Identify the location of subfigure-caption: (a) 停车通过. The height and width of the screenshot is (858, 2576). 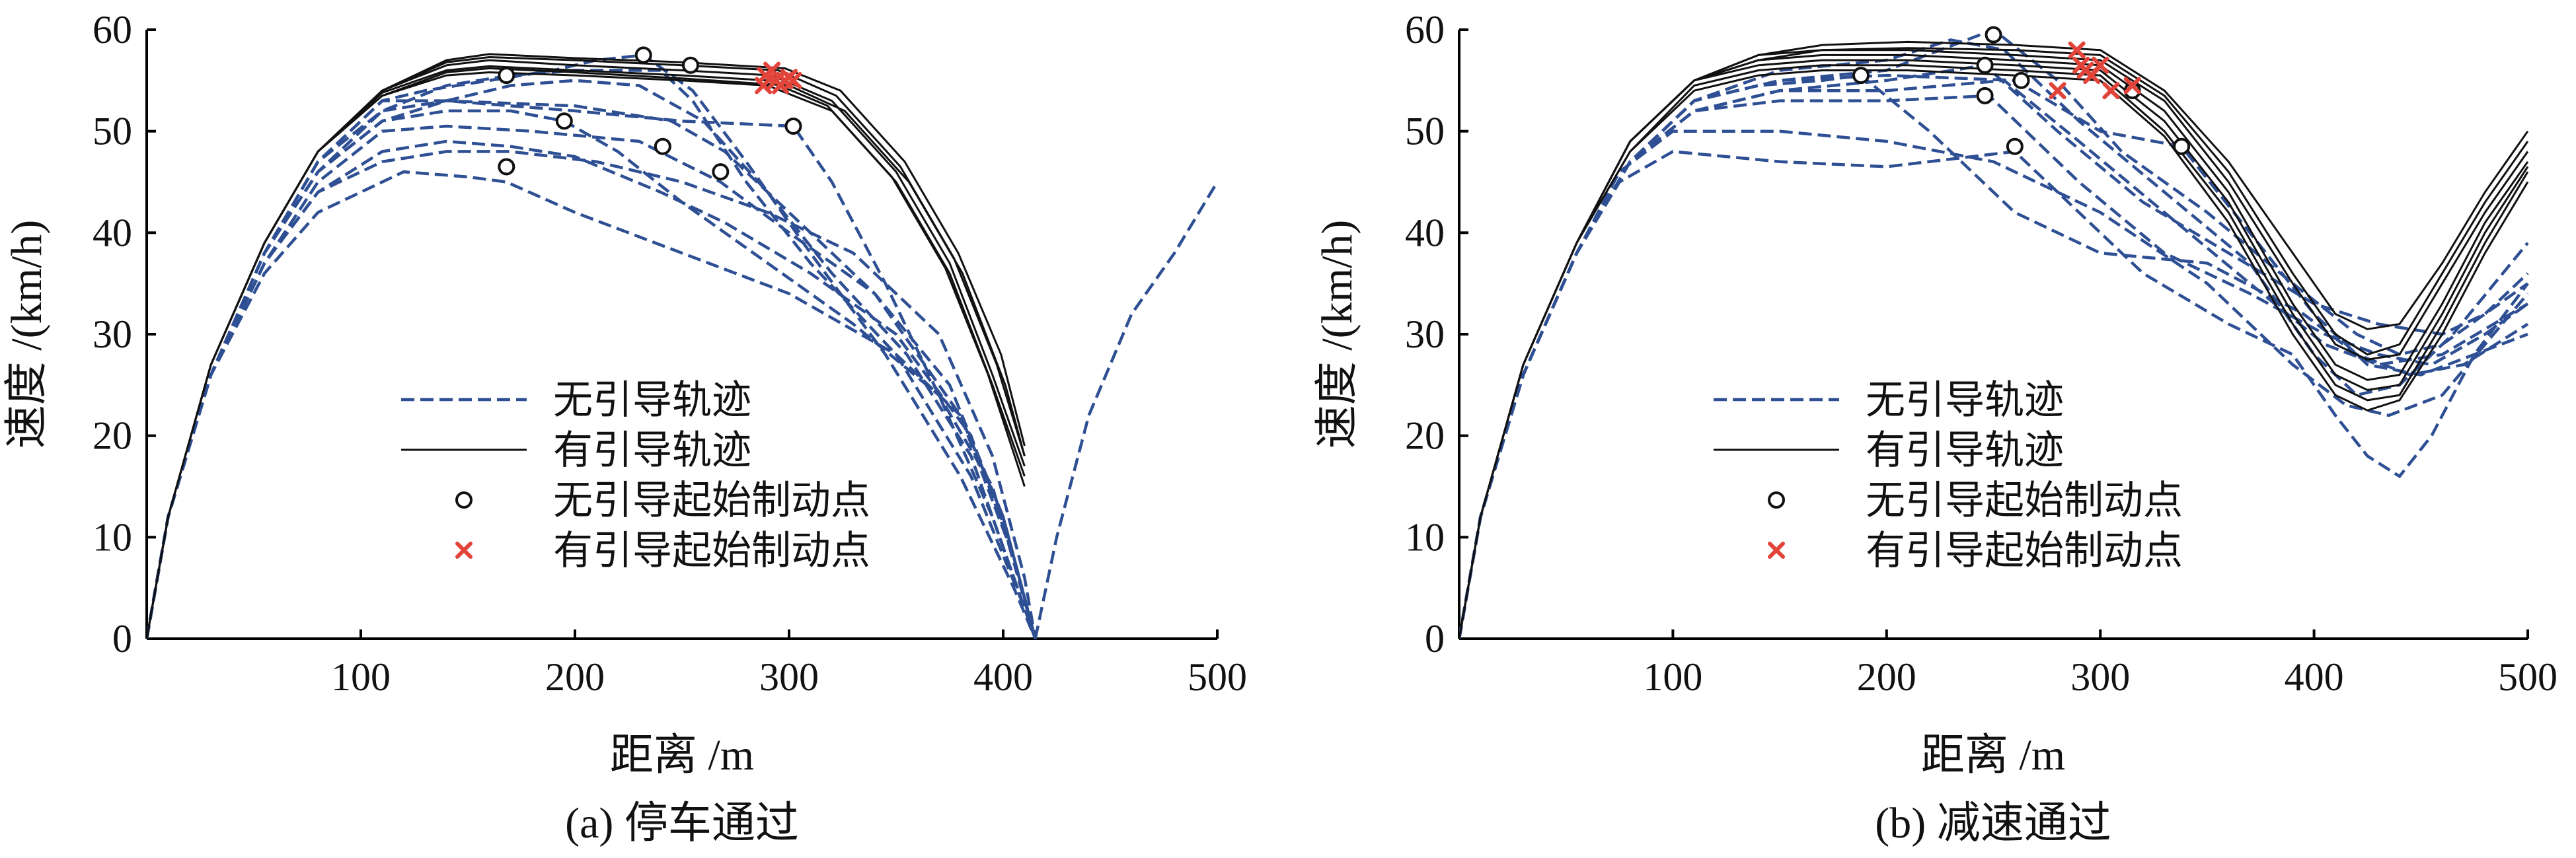
(682, 823).